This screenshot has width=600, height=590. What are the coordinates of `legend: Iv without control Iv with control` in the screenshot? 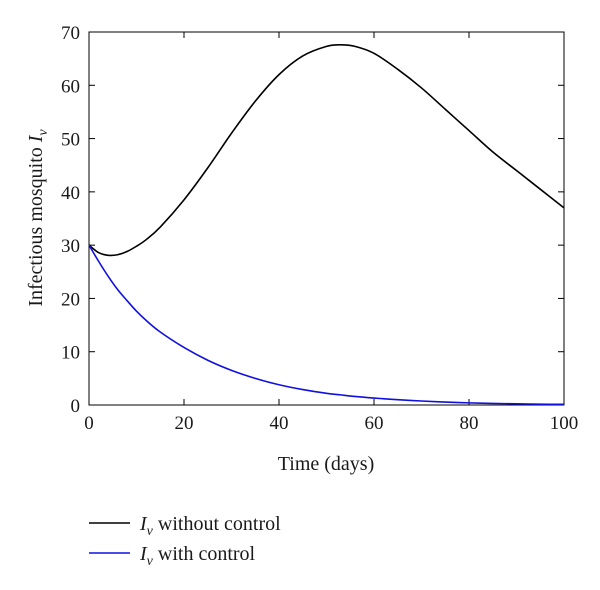 It's located at (185, 541).